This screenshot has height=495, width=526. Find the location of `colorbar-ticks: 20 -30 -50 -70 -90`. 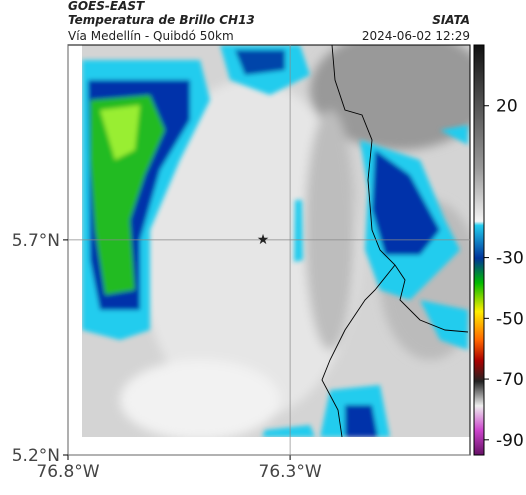

colorbar-ticks: 20 -30 -50 -70 -90 is located at coordinates (504, 274).